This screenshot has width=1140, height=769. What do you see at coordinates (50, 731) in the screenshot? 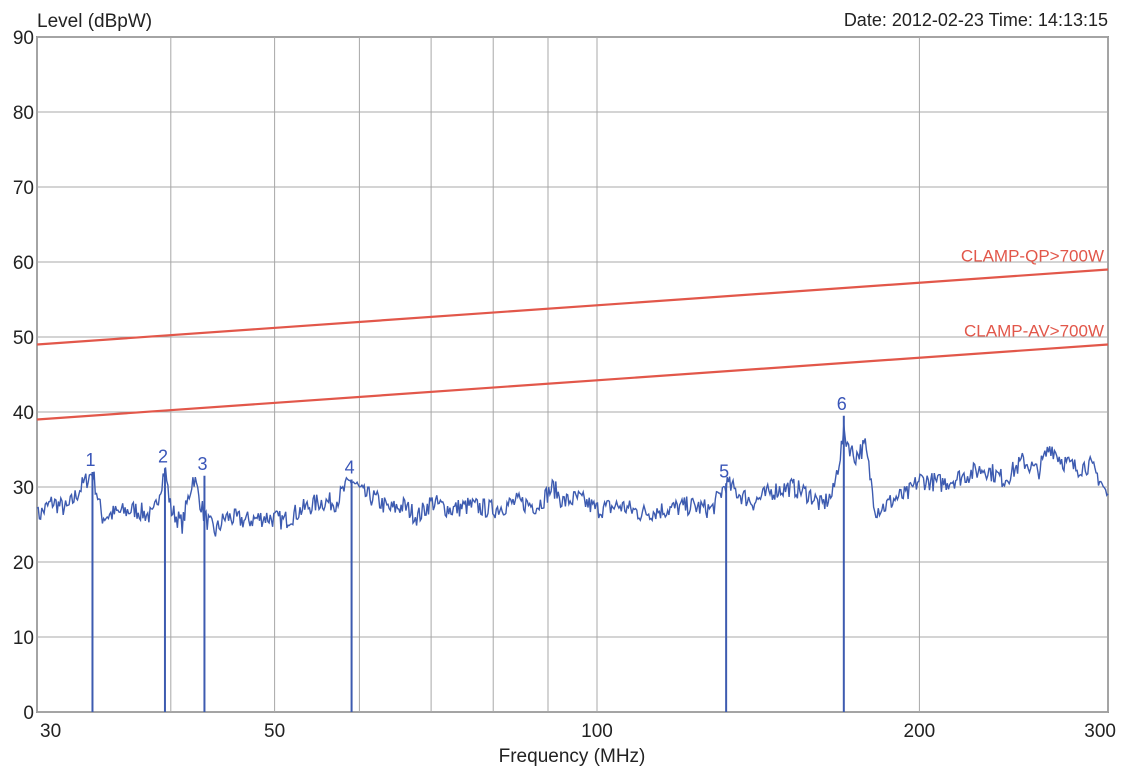
I see `x-tick-label: 30` at bounding box center [50, 731].